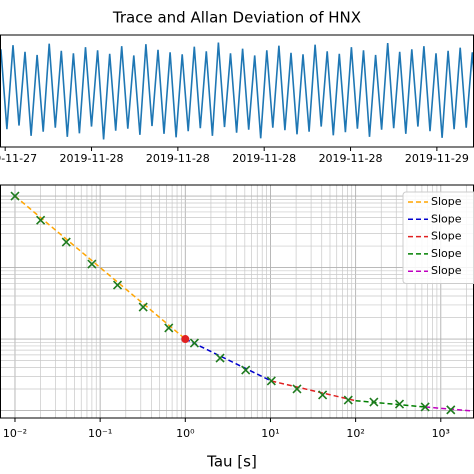 This screenshot has width=474, height=474. Describe the element at coordinates (270, 433) in the screenshot. I see `x-tick-label: 10¹` at that location.